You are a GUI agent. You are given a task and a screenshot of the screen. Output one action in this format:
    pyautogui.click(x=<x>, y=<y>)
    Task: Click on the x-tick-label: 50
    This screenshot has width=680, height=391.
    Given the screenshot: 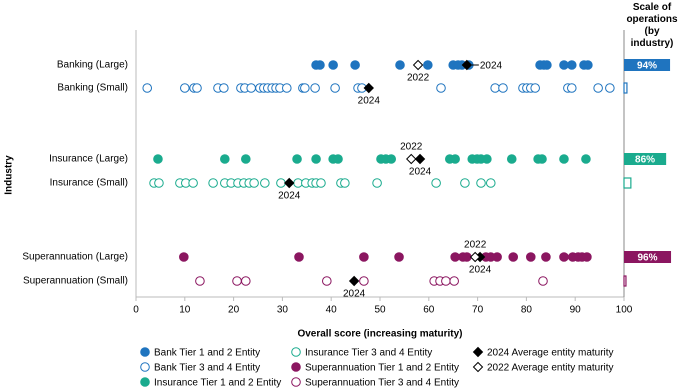 What is the action you would take?
    pyautogui.click(x=380, y=310)
    